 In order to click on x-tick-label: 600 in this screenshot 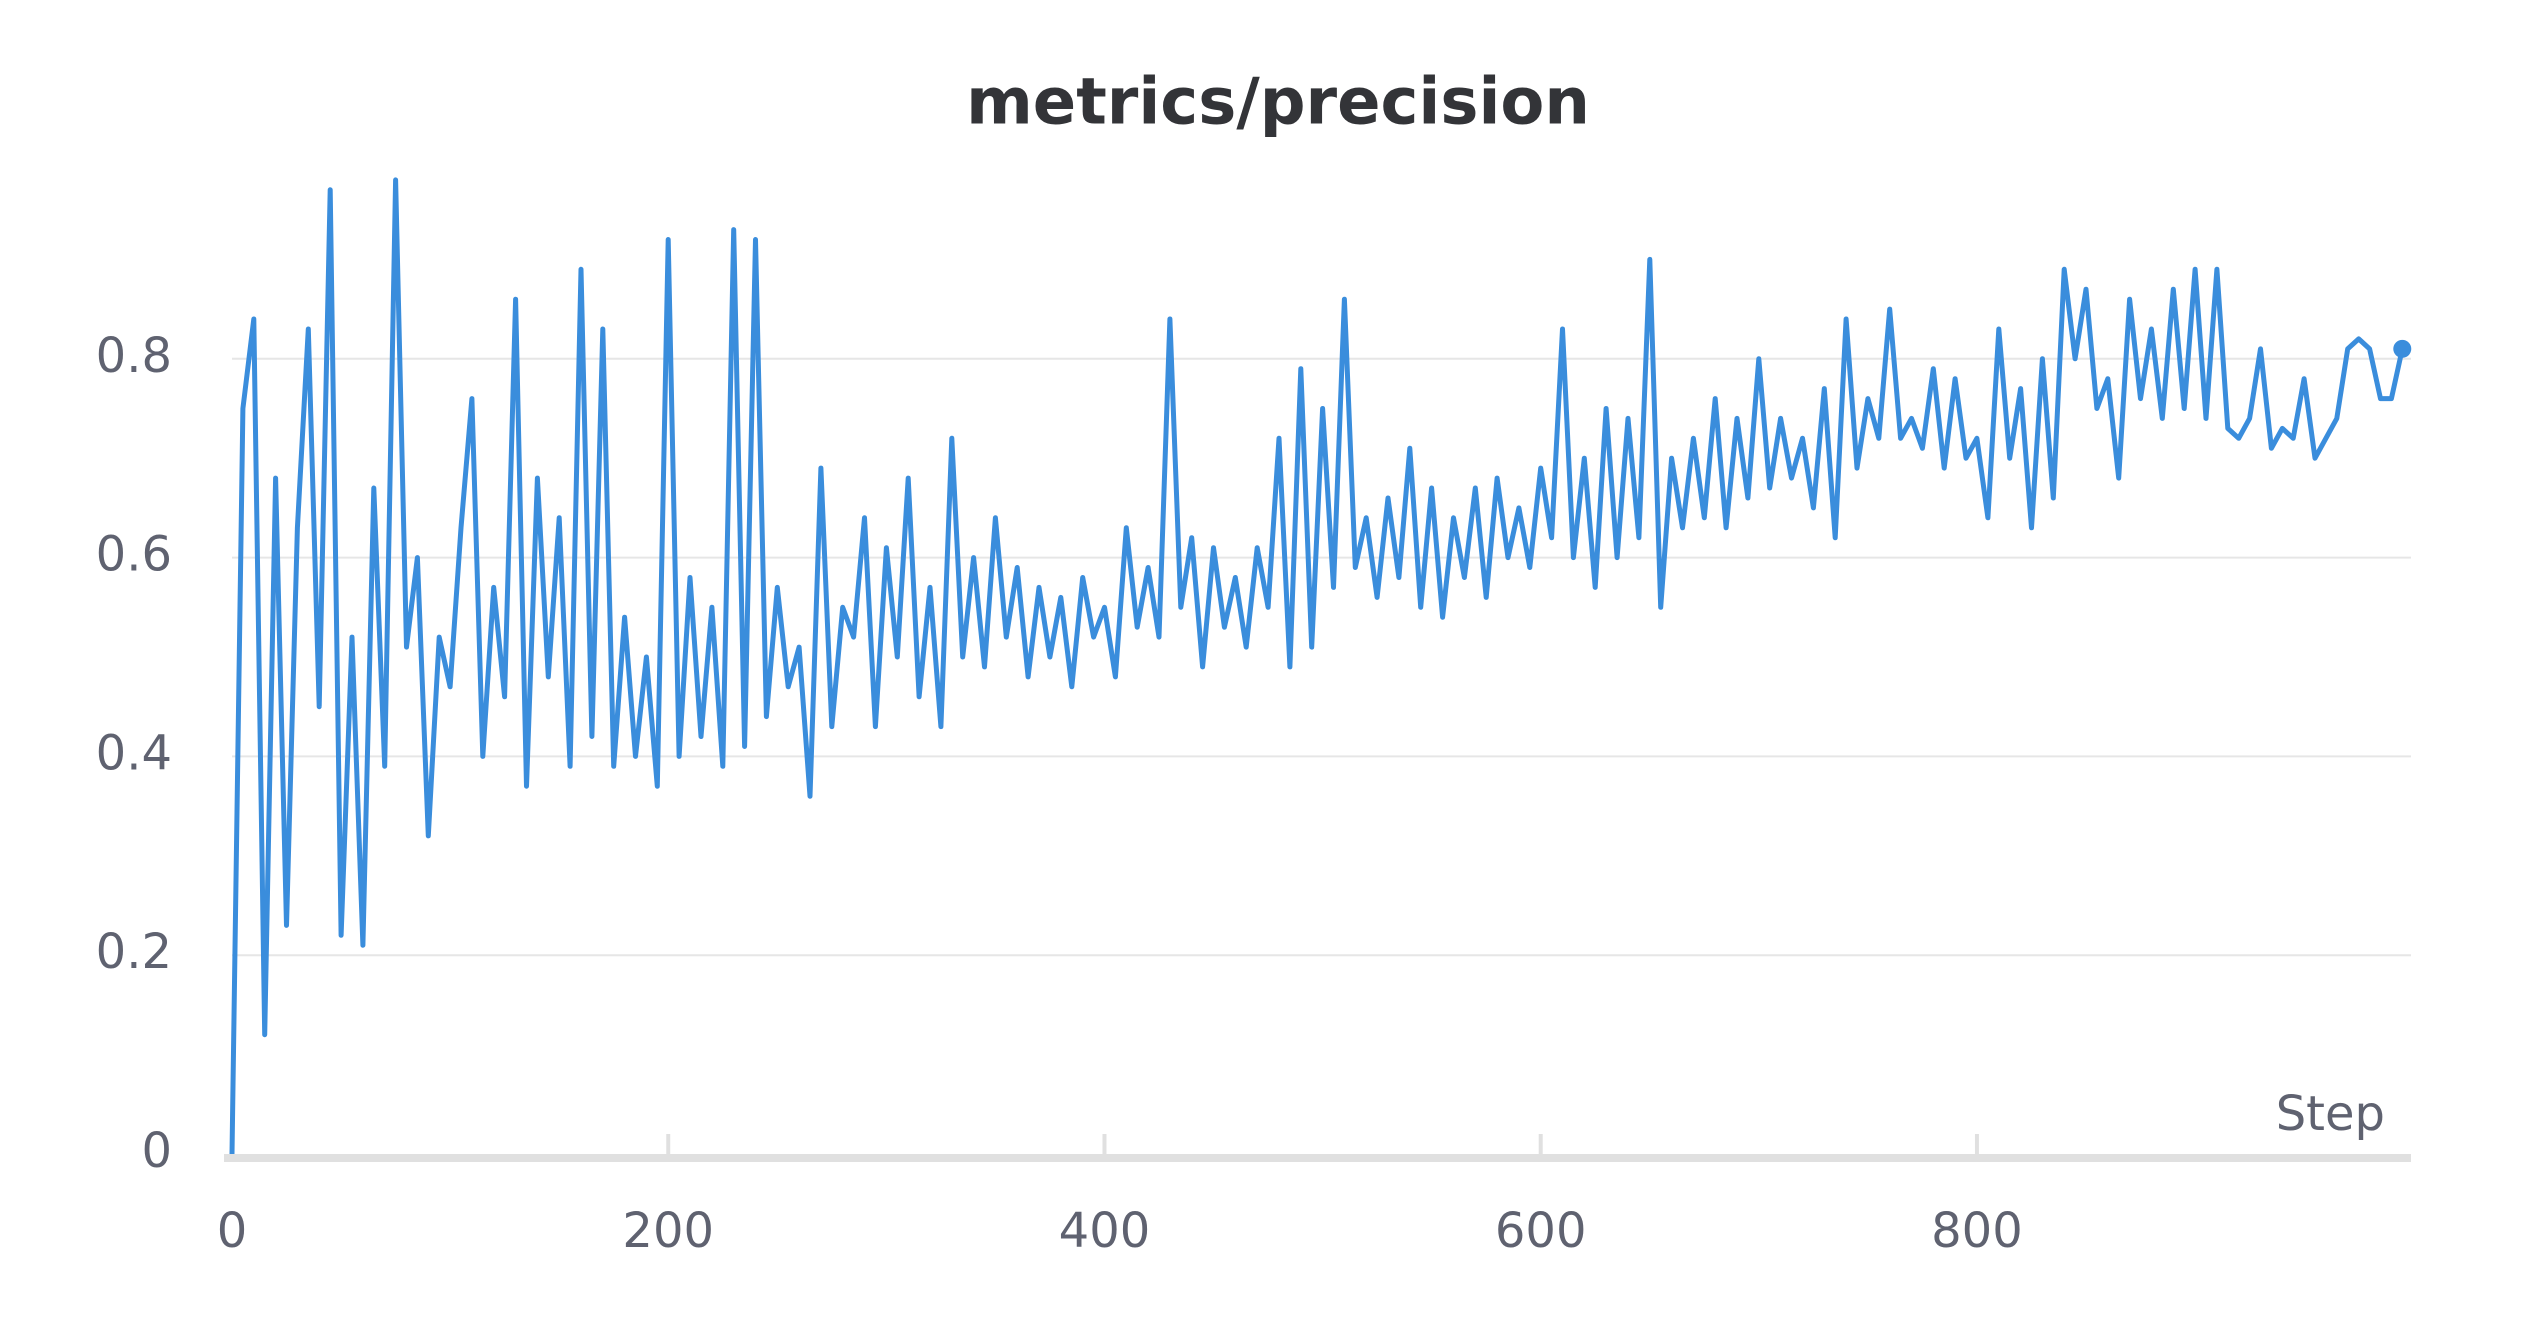, I will do `click(1541, 1231)`.